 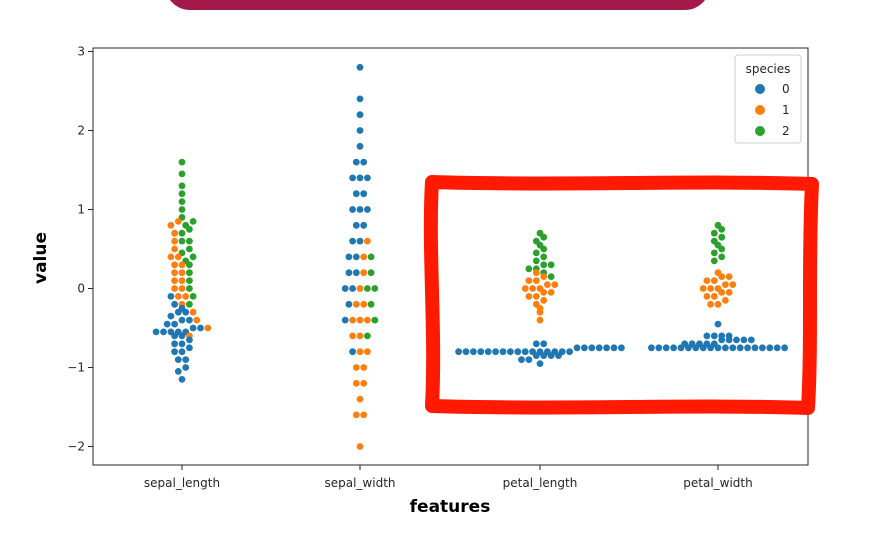 I want to click on y-tick-label: −1, so click(x=76, y=368).